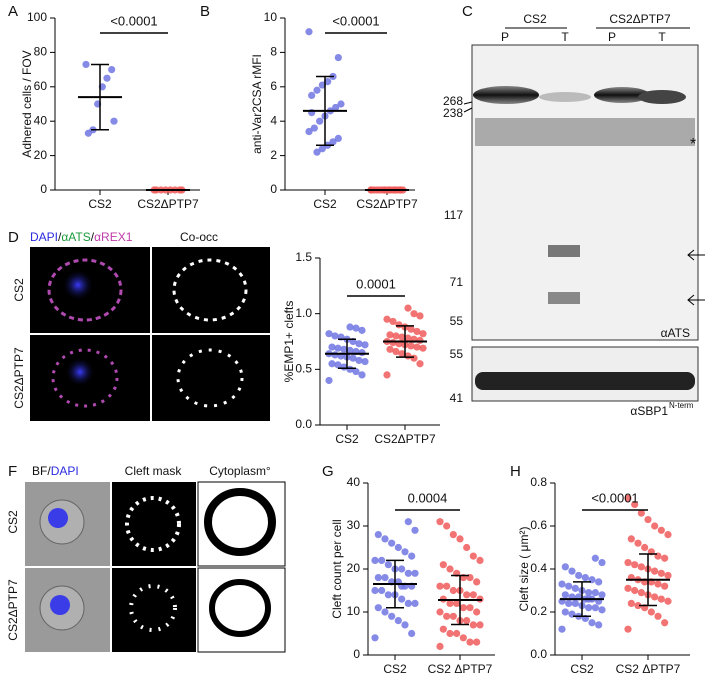  I want to click on row-label: CS2, so click(19, 290).